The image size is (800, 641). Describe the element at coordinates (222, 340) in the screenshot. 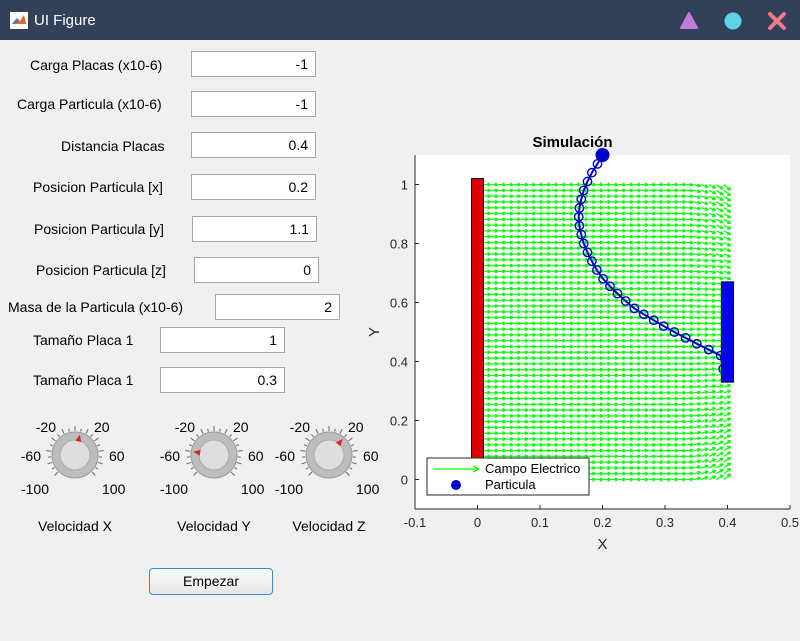

I see `tamano-placa-1-field: 1` at that location.